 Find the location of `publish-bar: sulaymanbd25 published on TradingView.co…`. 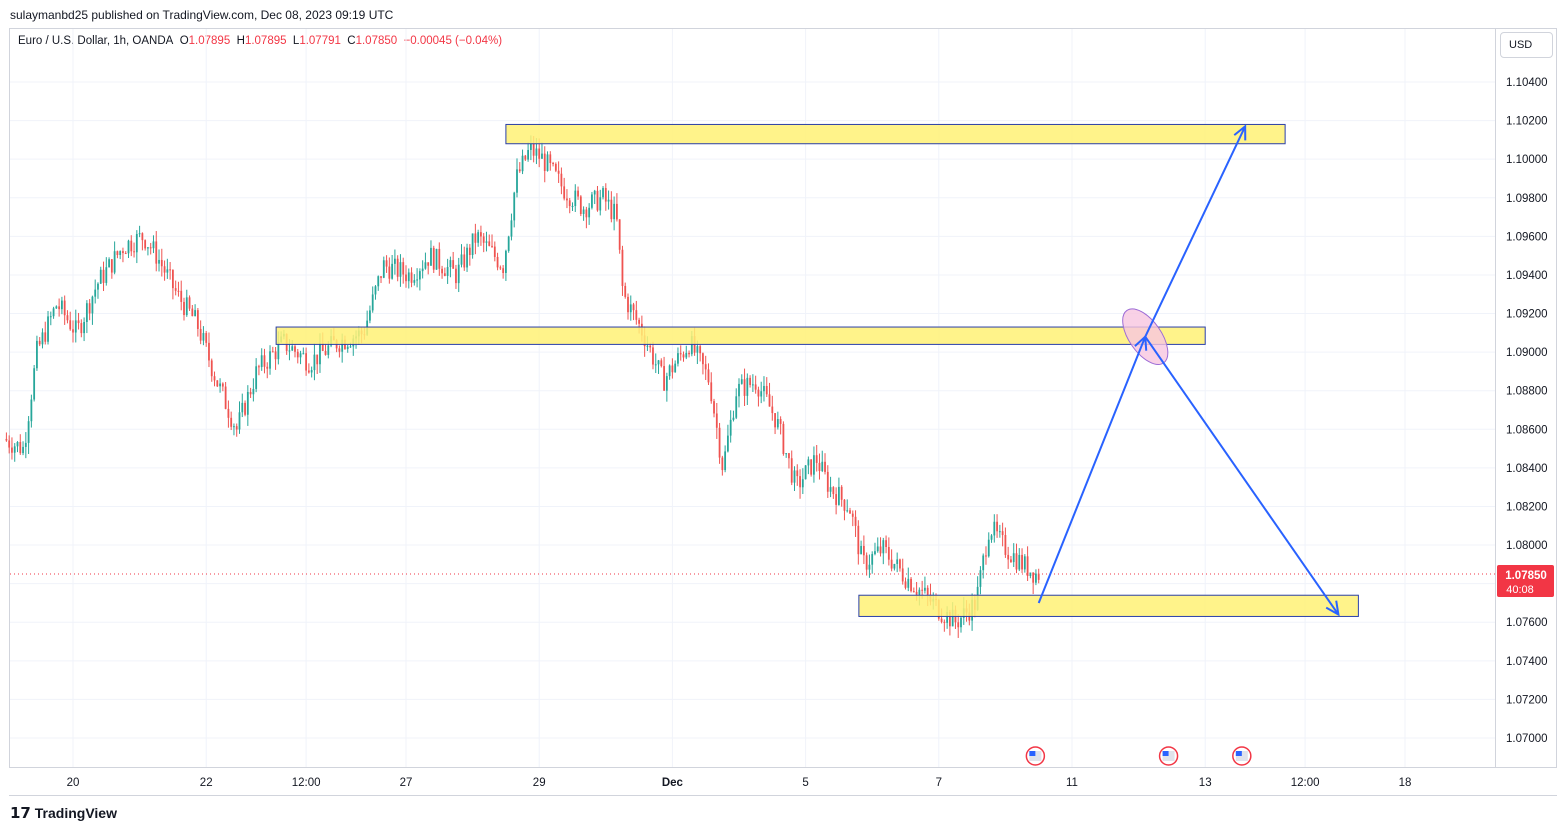

publish-bar: sulaymanbd25 published on TradingView.co… is located at coordinates (783, 14).